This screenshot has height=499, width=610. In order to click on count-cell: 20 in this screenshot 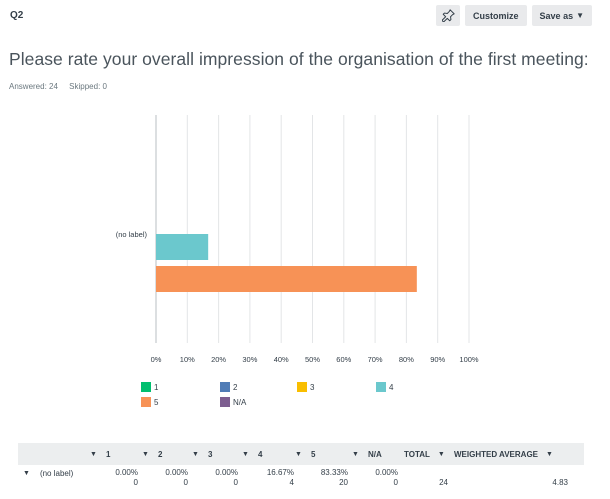, I will do `click(343, 482)`.